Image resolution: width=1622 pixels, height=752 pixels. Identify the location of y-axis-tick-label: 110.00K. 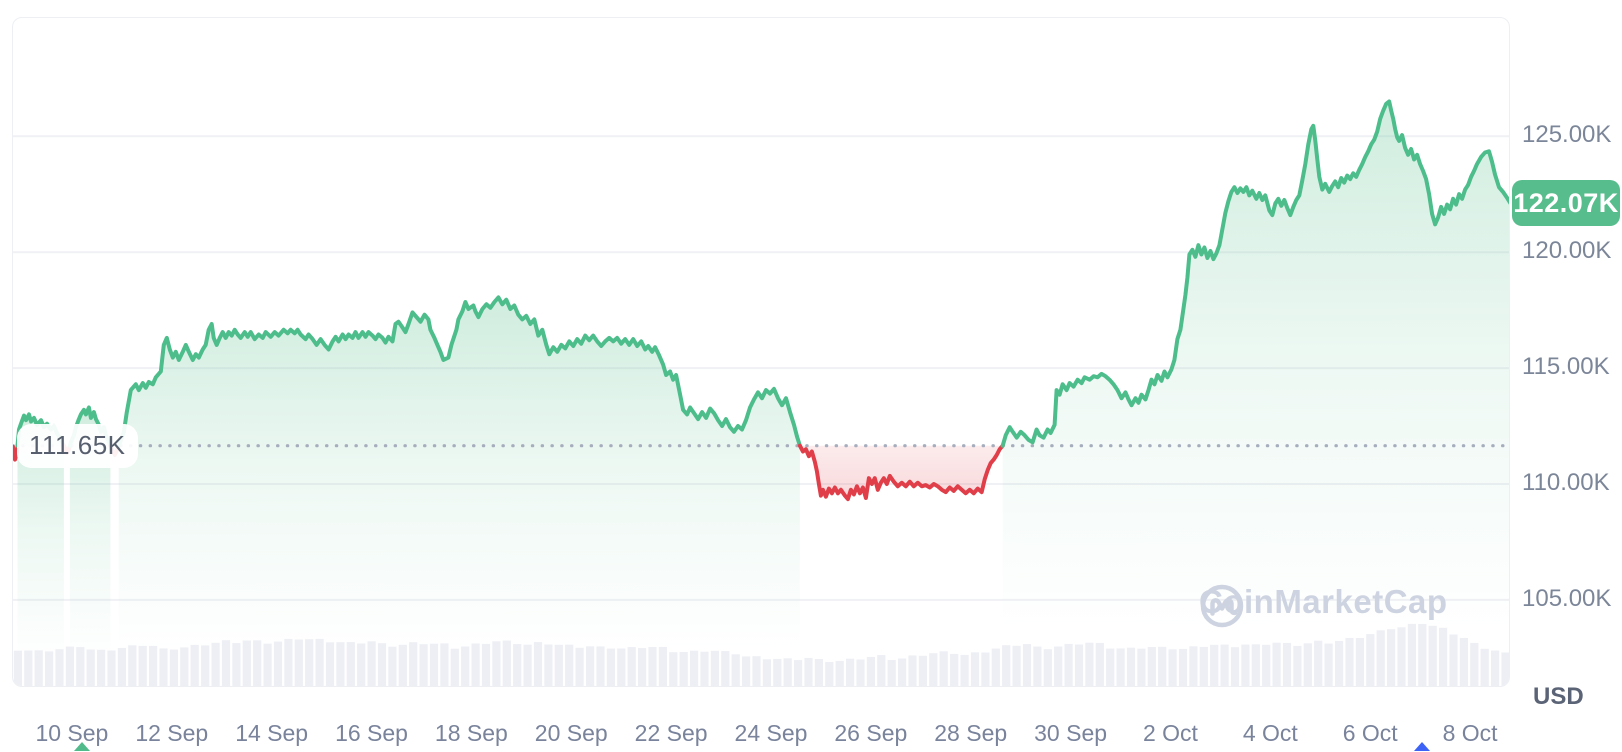
(1566, 482).